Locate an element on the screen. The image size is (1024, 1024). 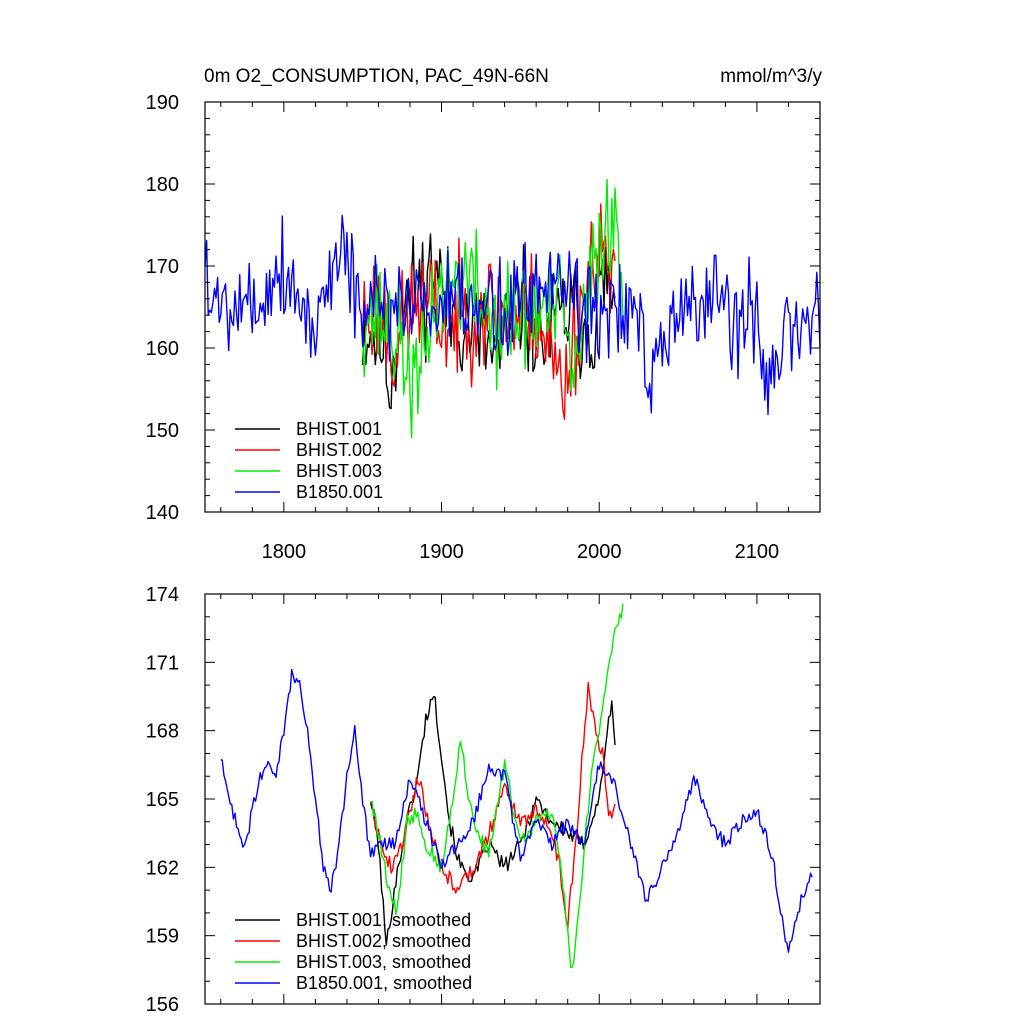
legend-label: BHIST.002 is located at coordinates (339, 450).